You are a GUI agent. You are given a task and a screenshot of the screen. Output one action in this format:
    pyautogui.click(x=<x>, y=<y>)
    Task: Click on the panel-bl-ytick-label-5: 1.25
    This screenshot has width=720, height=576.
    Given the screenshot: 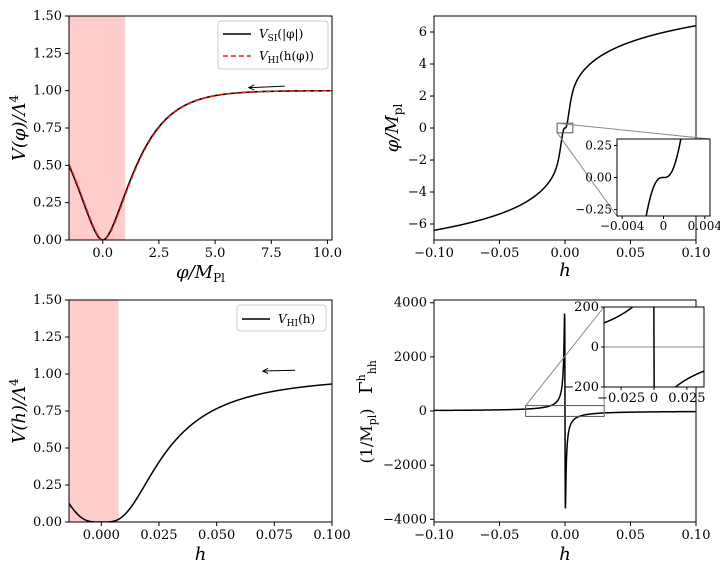 What is the action you would take?
    pyautogui.click(x=47, y=337)
    